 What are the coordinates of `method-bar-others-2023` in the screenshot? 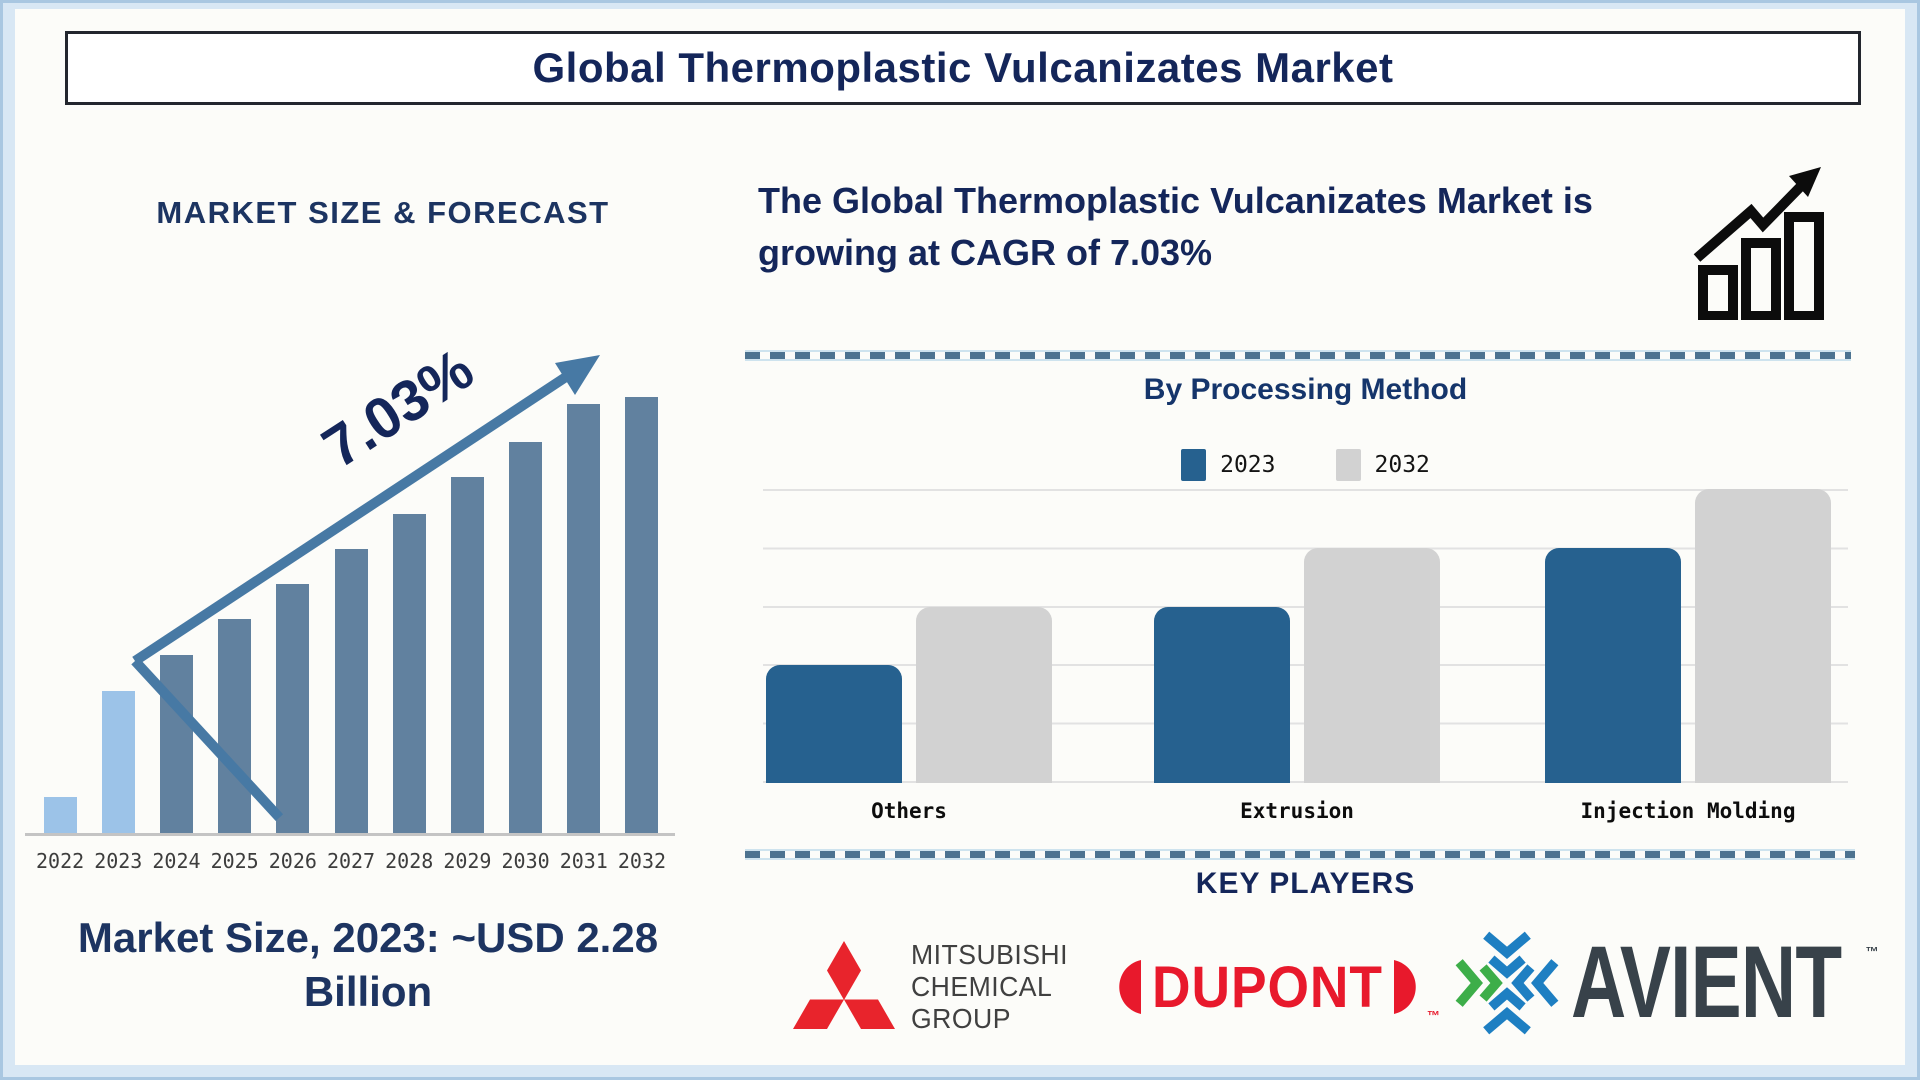 It's located at (834, 724).